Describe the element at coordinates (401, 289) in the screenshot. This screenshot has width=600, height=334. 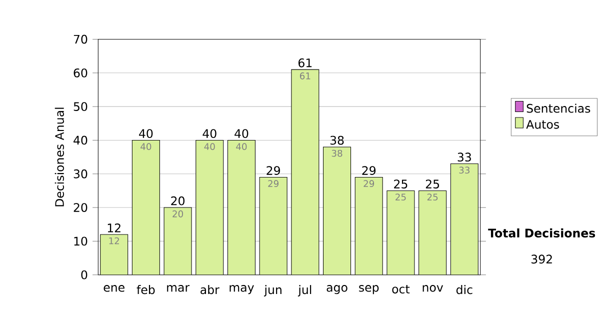
I see `x-tick-label: oct` at that location.